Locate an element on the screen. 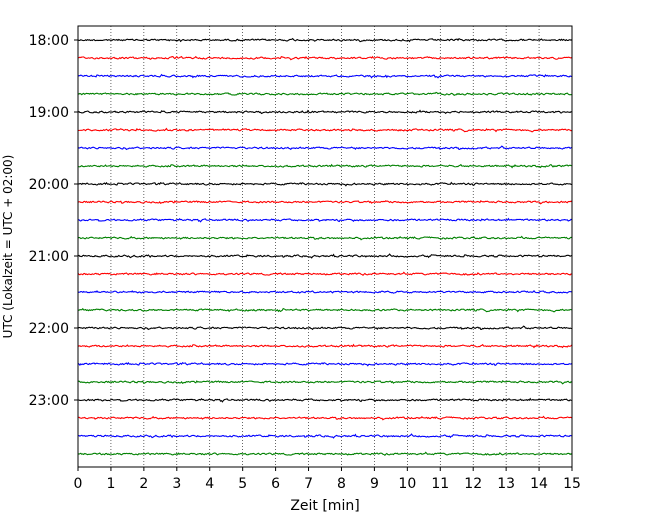  x-axis-label: Zeit [min] is located at coordinates (324, 506).